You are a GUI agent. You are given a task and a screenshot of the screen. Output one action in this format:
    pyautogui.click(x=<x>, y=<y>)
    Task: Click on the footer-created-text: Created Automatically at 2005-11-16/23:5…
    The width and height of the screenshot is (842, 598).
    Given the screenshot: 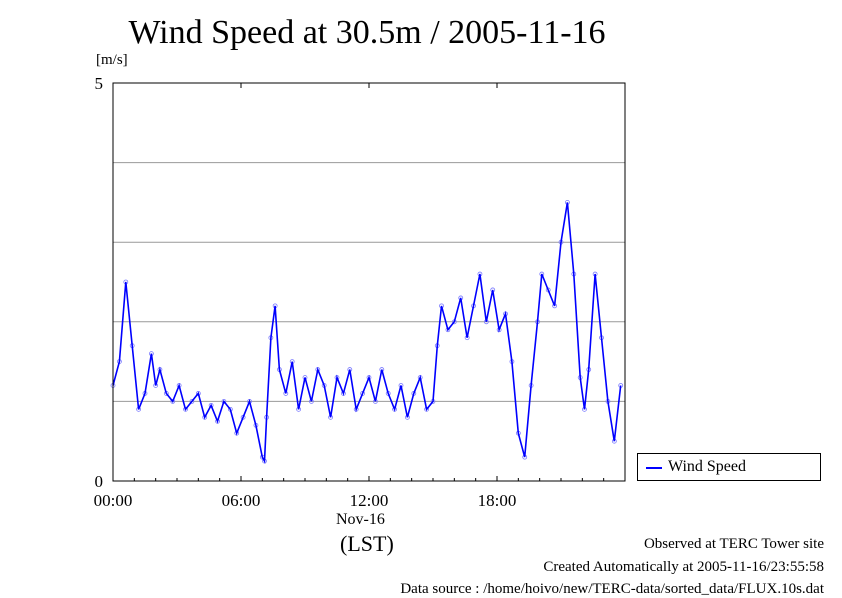 What is the action you would take?
    pyautogui.click(x=683, y=567)
    